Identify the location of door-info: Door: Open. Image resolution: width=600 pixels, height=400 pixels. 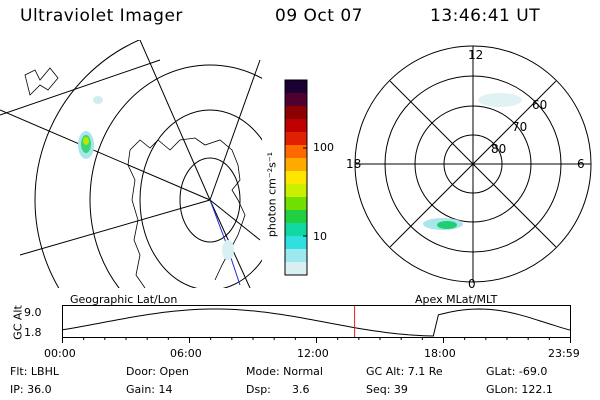
(157, 371).